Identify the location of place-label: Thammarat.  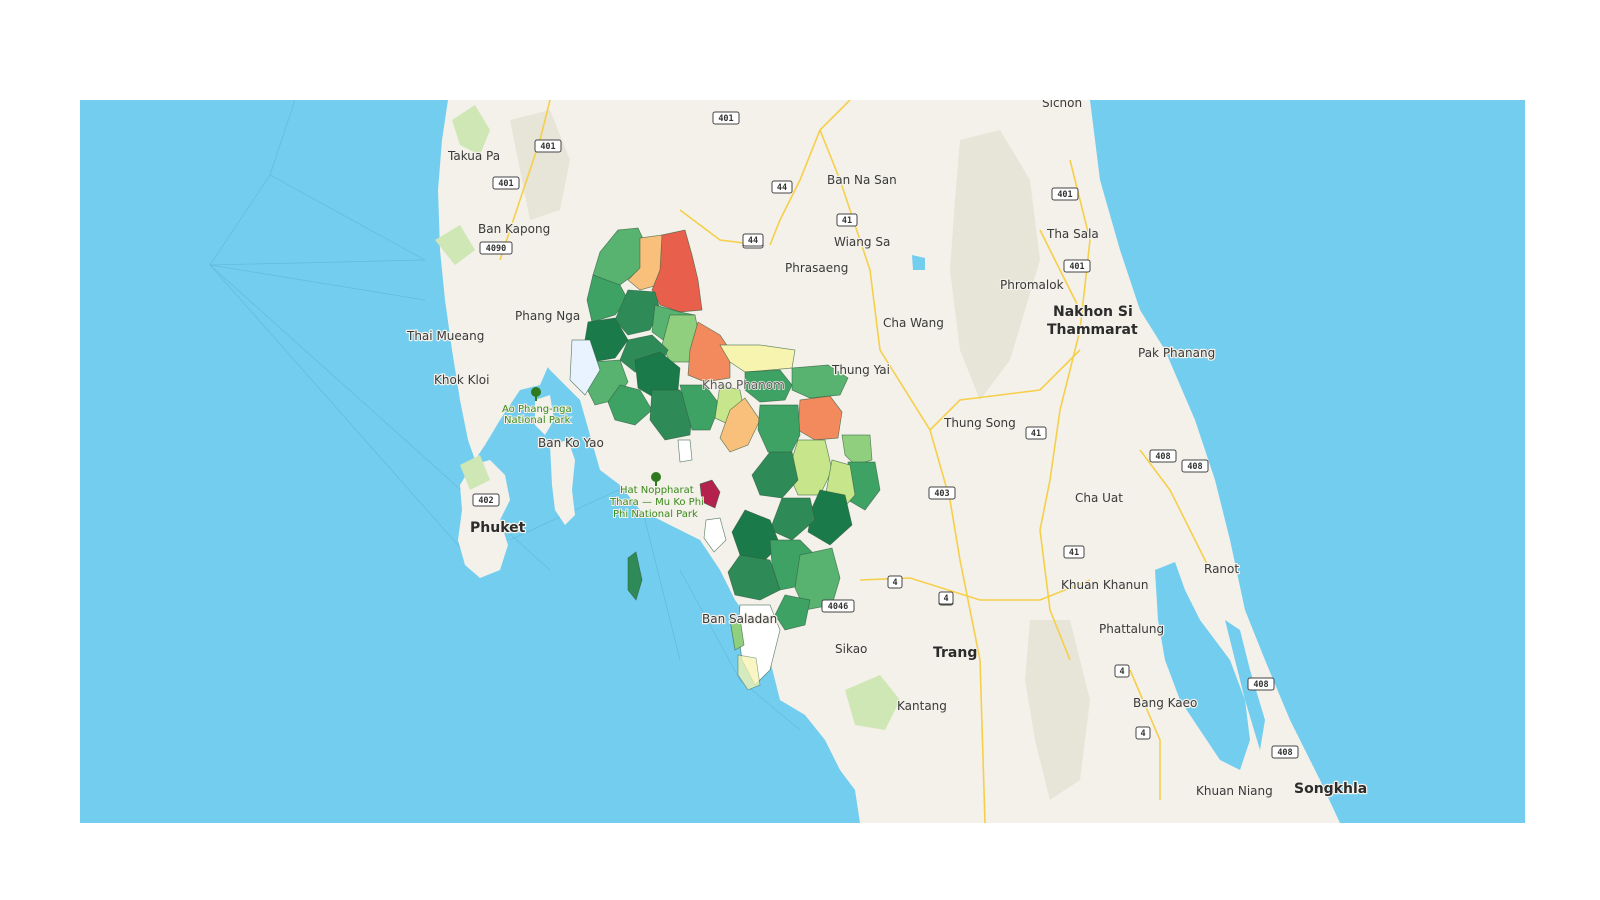
(1092, 330).